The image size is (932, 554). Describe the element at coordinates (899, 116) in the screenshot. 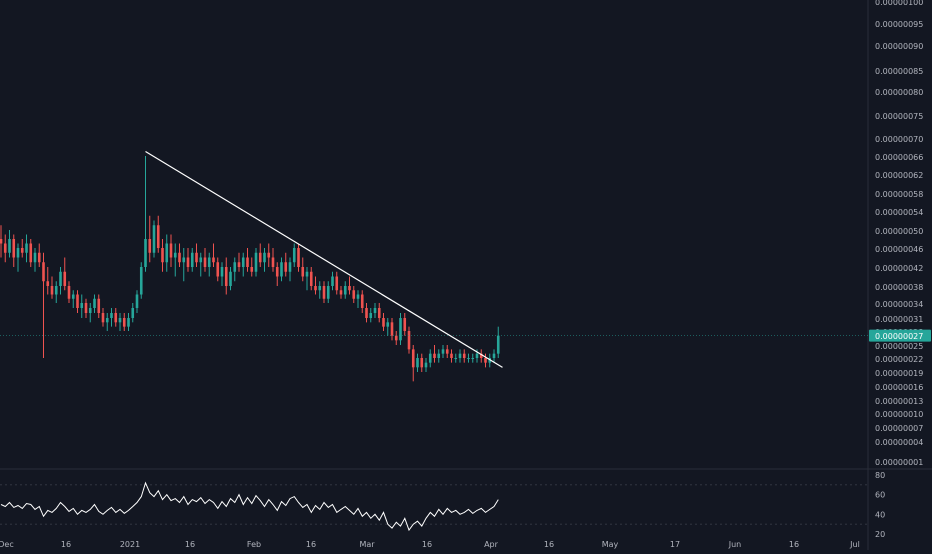

I see `price-tick-label: 0.00000075` at that location.